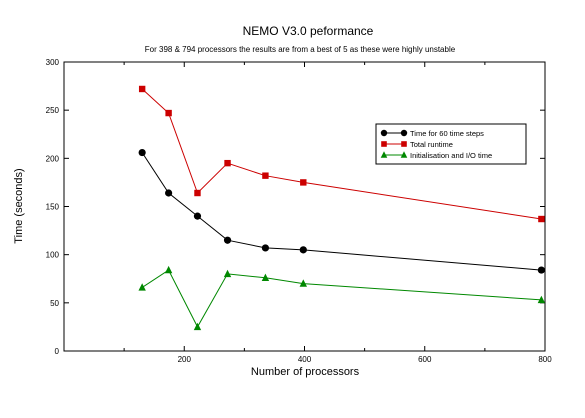 This screenshot has width=585, height=418. I want to click on x-axis-label: Number of processors, so click(305, 372).